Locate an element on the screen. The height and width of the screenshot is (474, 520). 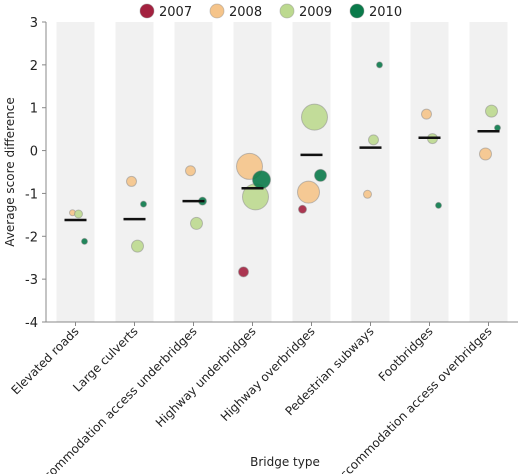
y-tick-label: -4 is located at coordinates (31, 323).